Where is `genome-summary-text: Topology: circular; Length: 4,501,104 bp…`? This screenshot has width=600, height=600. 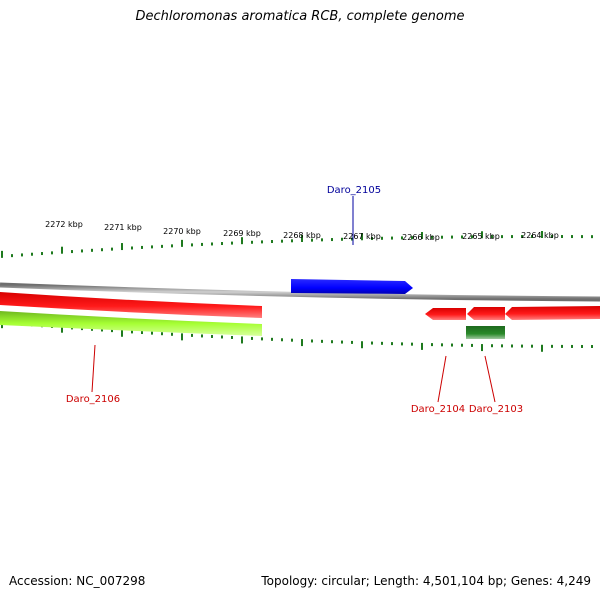 genome-summary-text: Topology: circular; Length: 4,501,104 bp… is located at coordinates (426, 581).